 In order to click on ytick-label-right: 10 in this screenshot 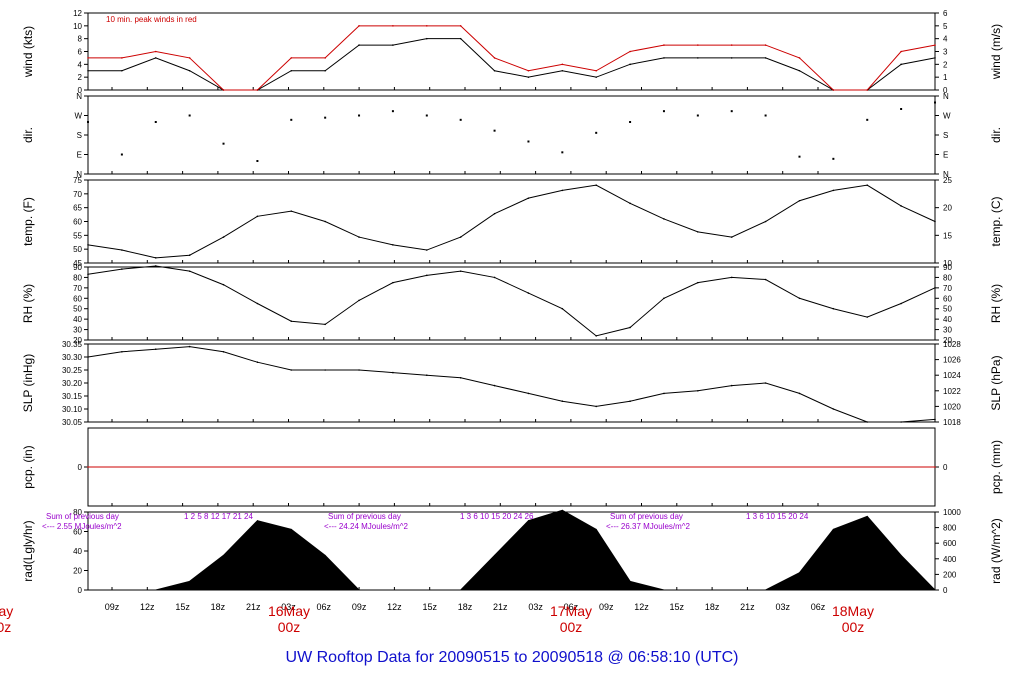, I will do `click(947, 263)`.